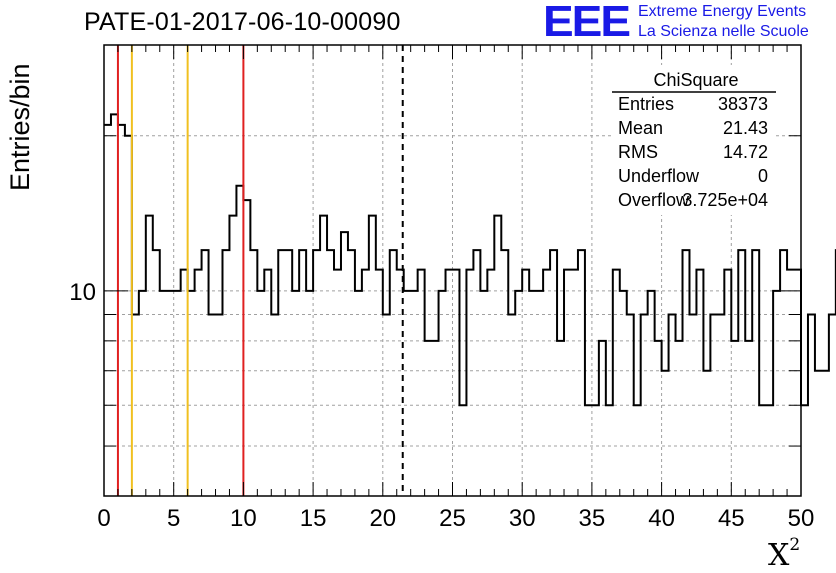  I want to click on logo-line1: Extreme Energy Events, so click(722, 12).